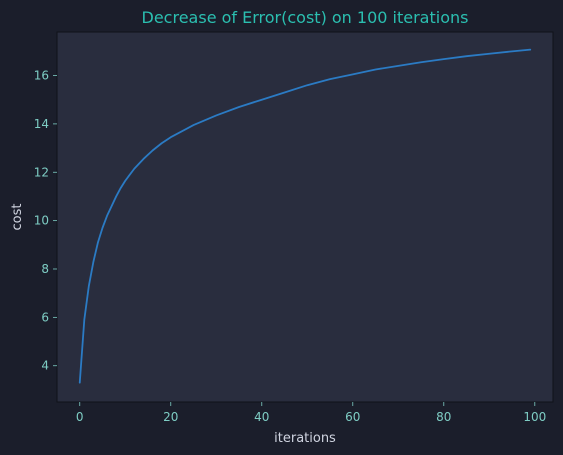 This screenshot has width=563, height=455. Describe the element at coordinates (261, 417) in the screenshot. I see `x-tick-label: 40` at that location.